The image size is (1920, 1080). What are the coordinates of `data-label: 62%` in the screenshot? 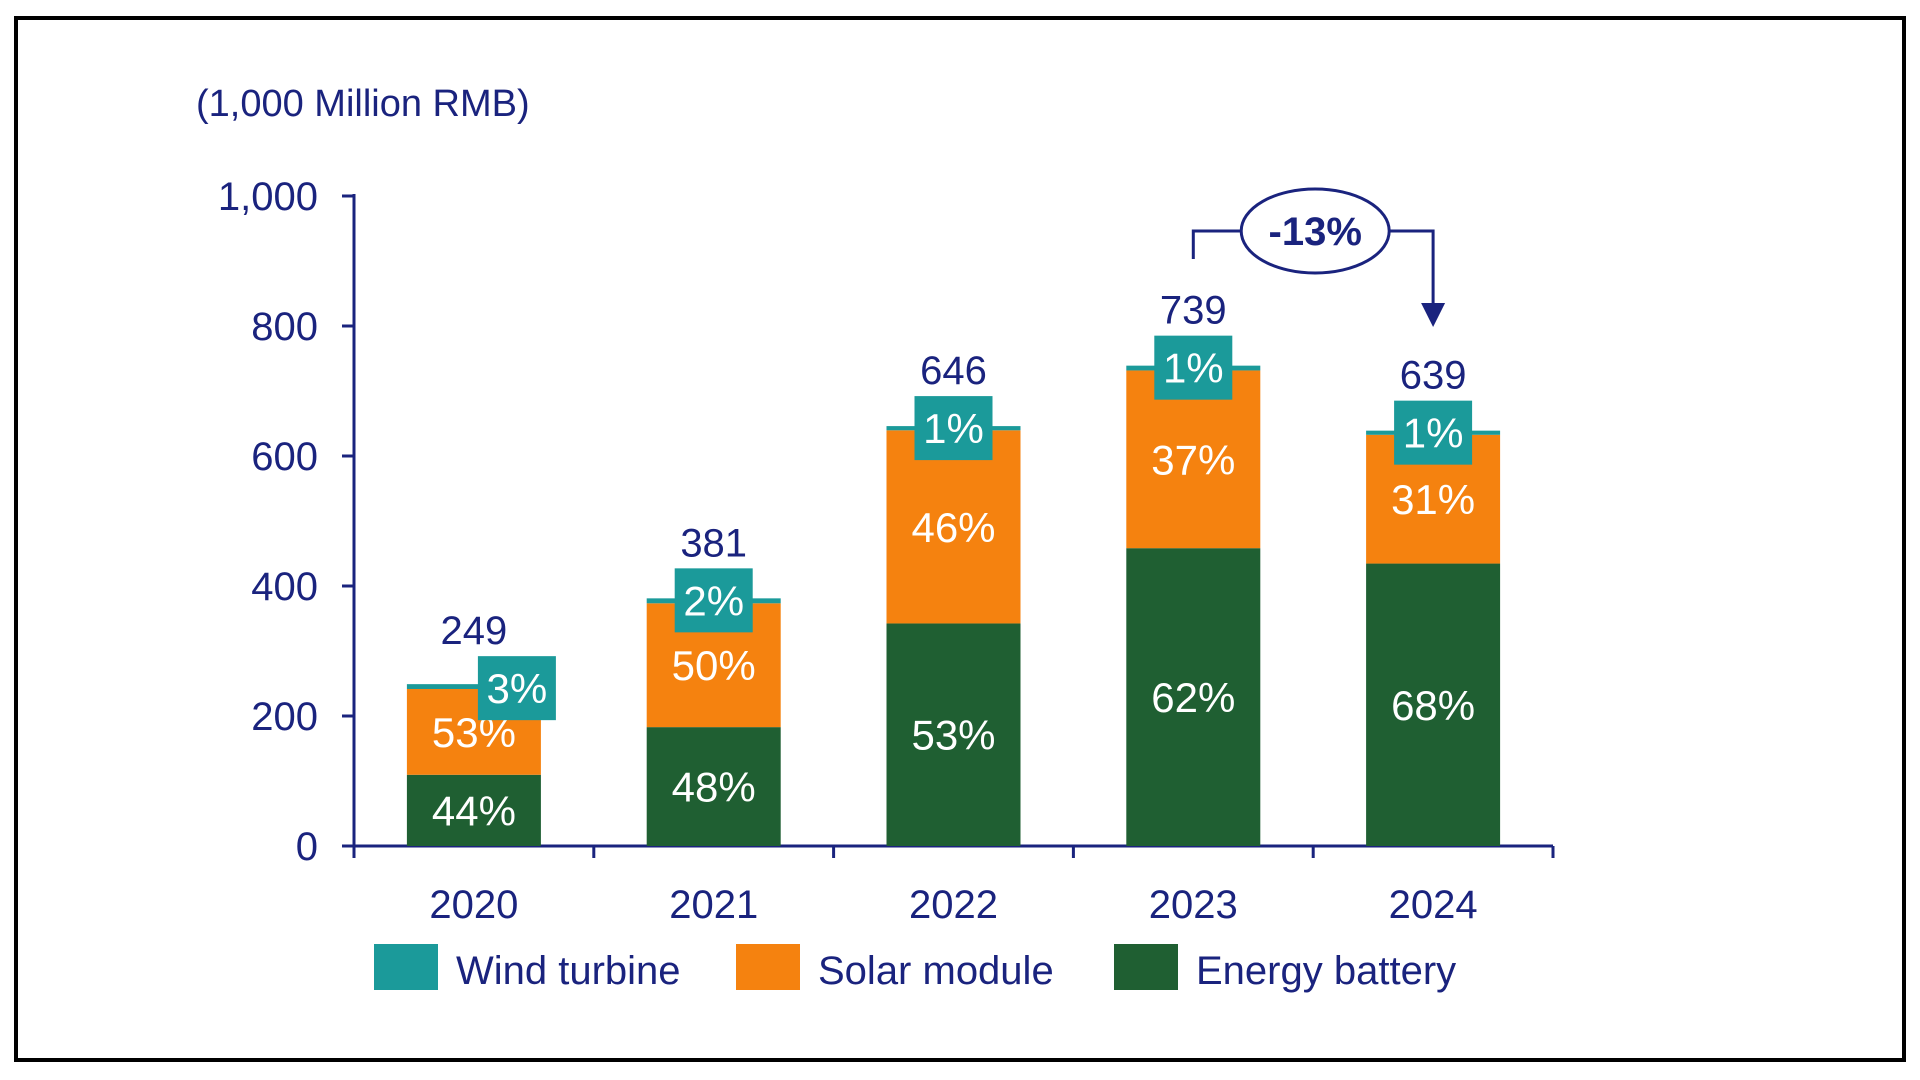 It's located at (1193, 697).